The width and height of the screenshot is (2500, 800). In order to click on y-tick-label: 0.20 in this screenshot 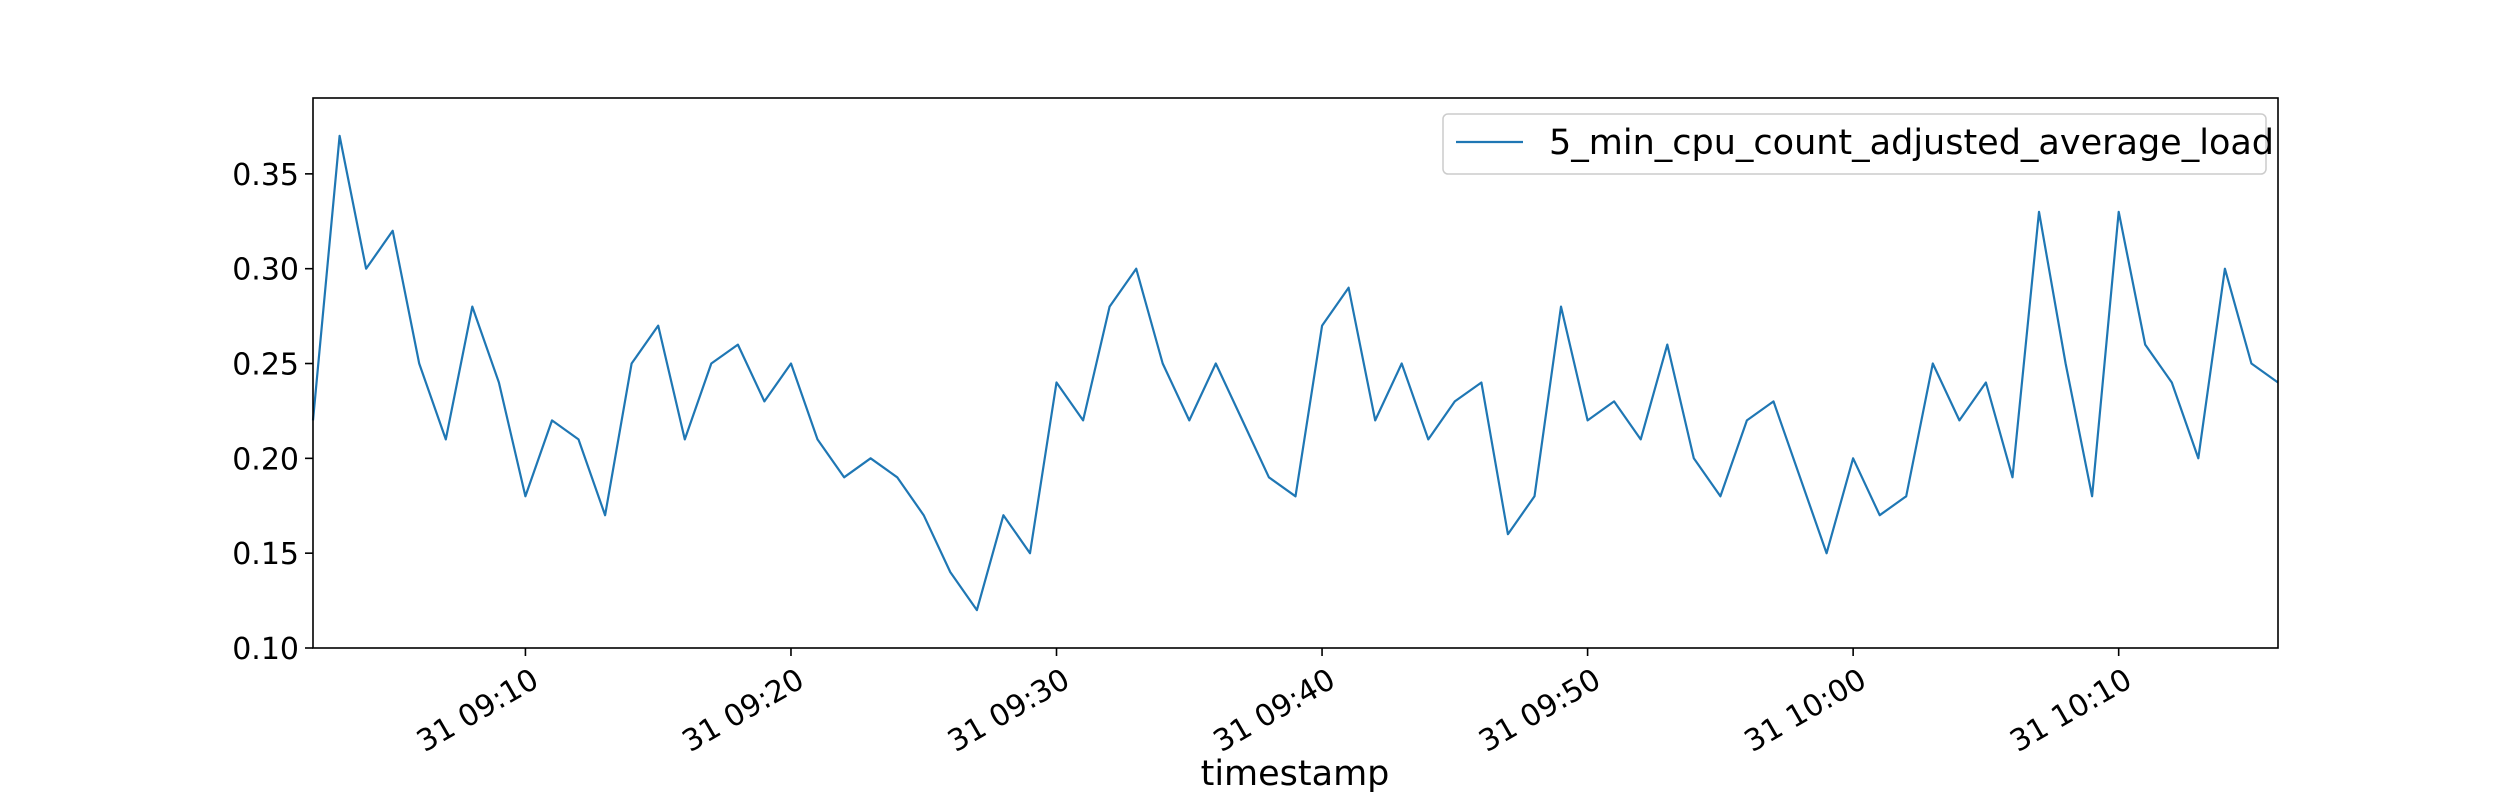, I will do `click(265, 459)`.